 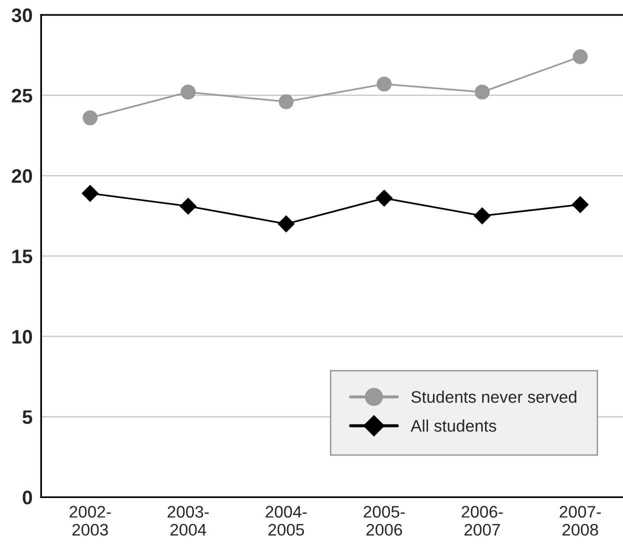 I want to click on x-tick-label: 2002- 2003, so click(x=90, y=521).